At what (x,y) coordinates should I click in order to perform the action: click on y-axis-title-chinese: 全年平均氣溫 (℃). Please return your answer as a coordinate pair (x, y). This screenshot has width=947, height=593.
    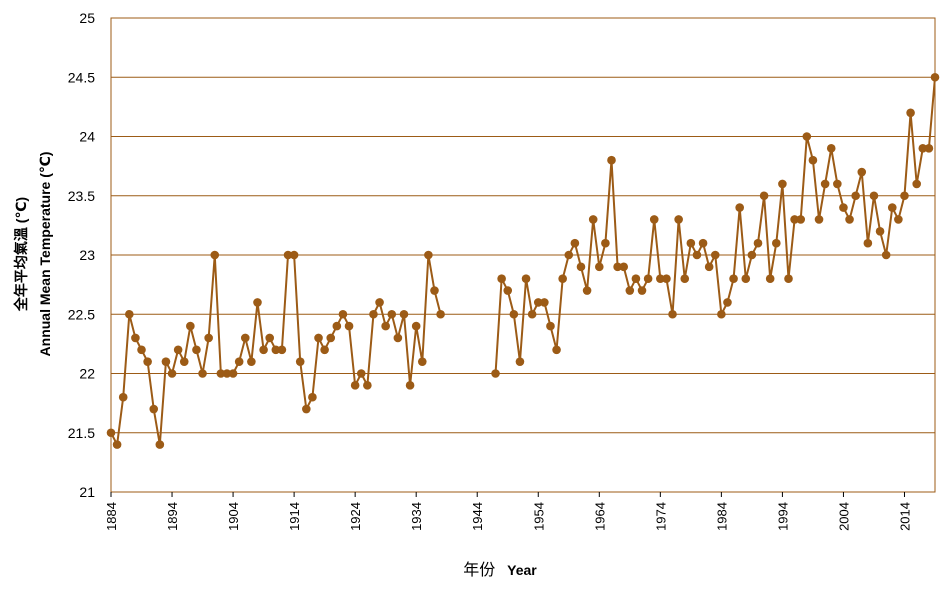
    Looking at the image, I should click on (21, 254).